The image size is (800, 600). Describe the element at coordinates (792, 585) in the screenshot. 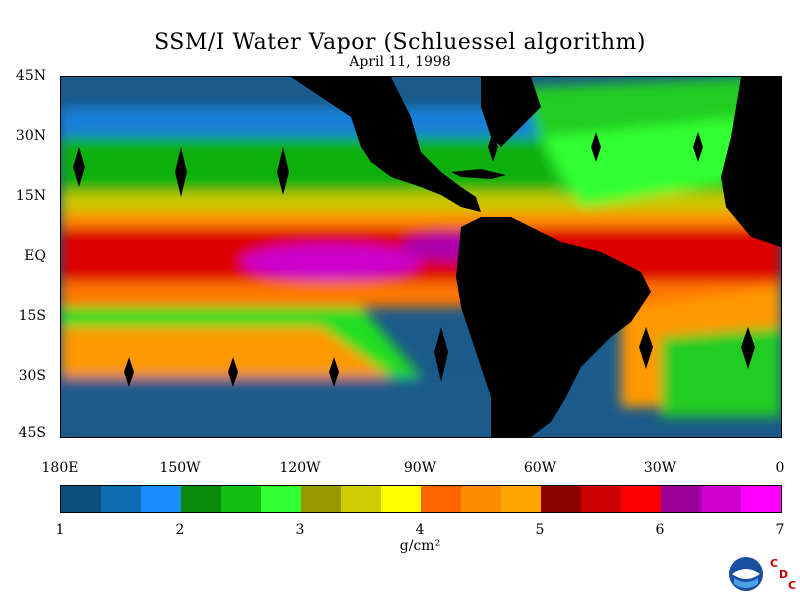

I see `cdc-letter-c2: C` at that location.